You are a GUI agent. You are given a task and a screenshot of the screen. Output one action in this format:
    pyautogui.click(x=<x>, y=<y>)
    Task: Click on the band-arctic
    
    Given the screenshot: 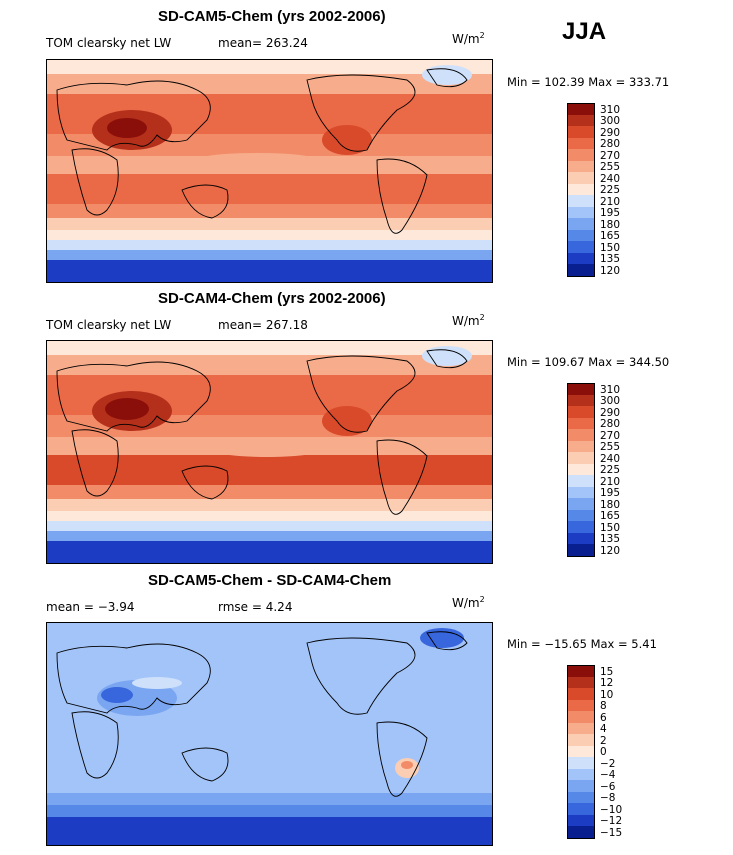 What is the action you would take?
    pyautogui.click(x=269, y=348)
    